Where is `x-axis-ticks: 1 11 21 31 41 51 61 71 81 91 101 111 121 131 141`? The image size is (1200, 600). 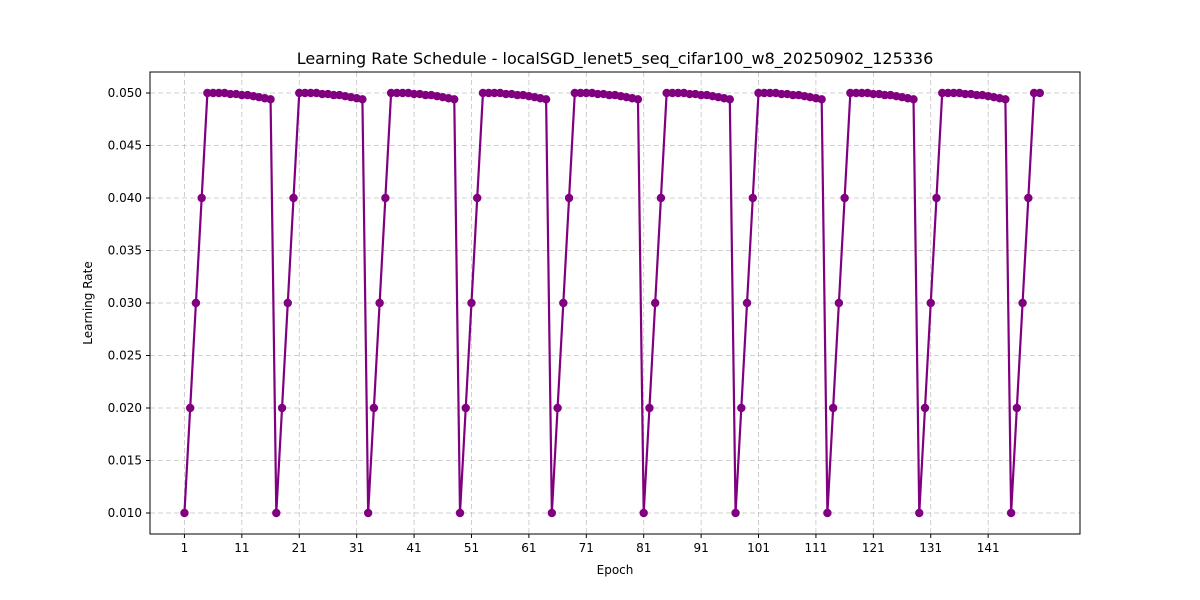 x-axis-ticks: 1 11 21 31 41 51 61 71 81 91 101 111 121 131 141 is located at coordinates (590, 544).